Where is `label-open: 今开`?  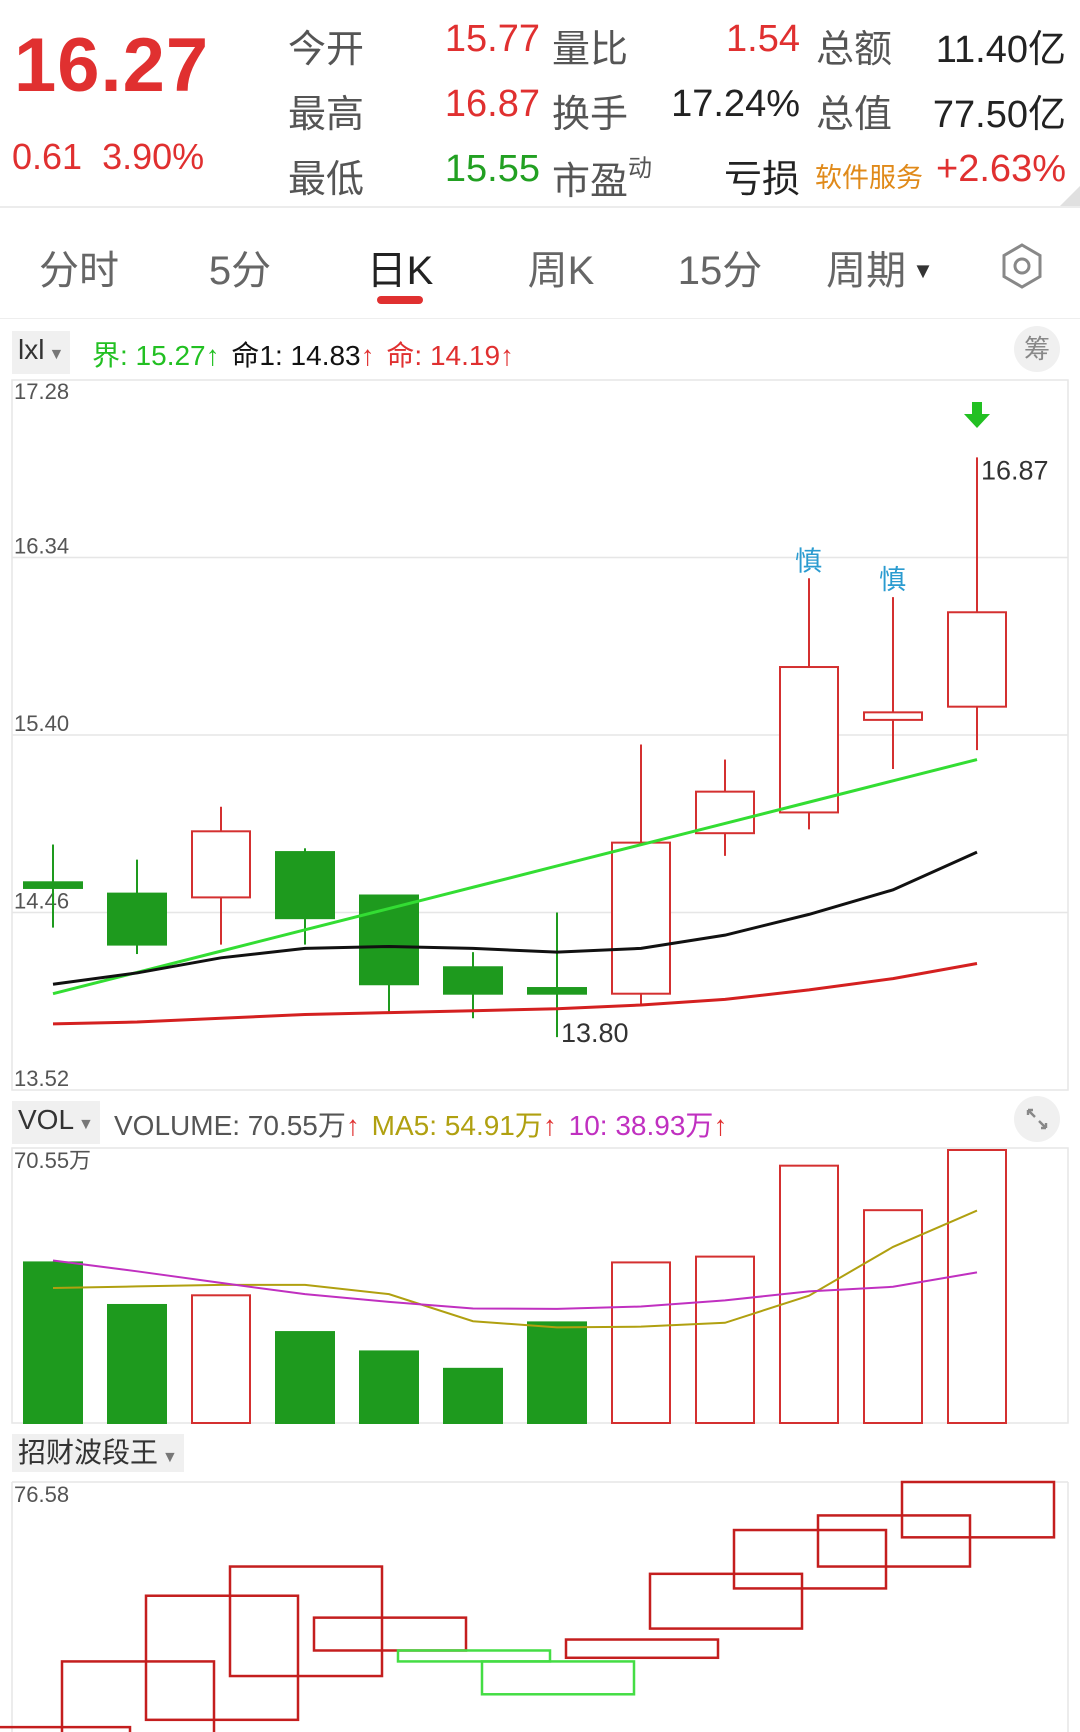 label-open: 今开 is located at coordinates (326, 49).